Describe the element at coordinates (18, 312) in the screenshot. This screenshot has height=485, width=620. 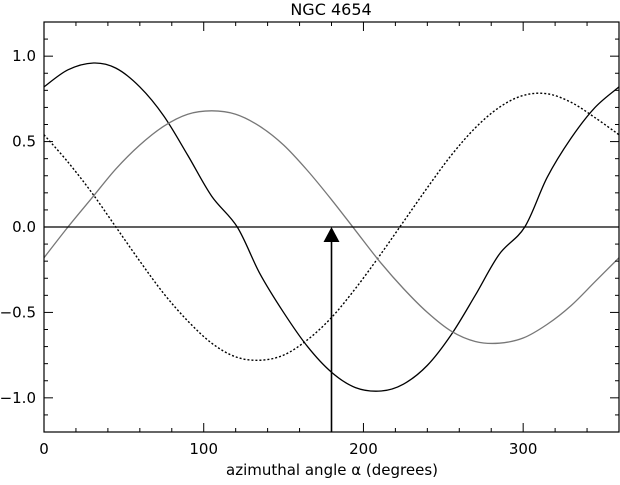
I see `y-tick-label: −0.5` at that location.